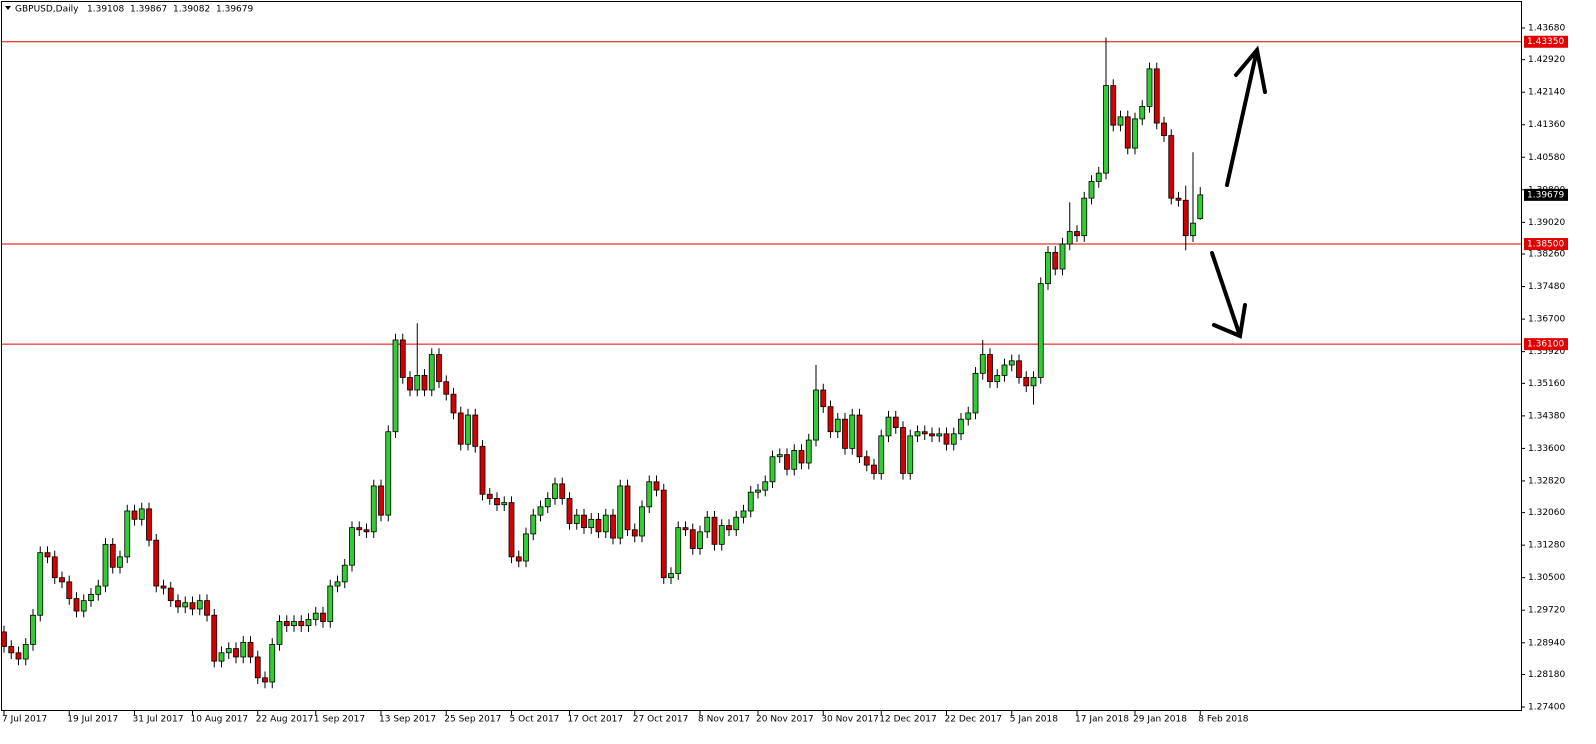  I want to click on x-tick-label: 20 Nov 2017, so click(785, 720).